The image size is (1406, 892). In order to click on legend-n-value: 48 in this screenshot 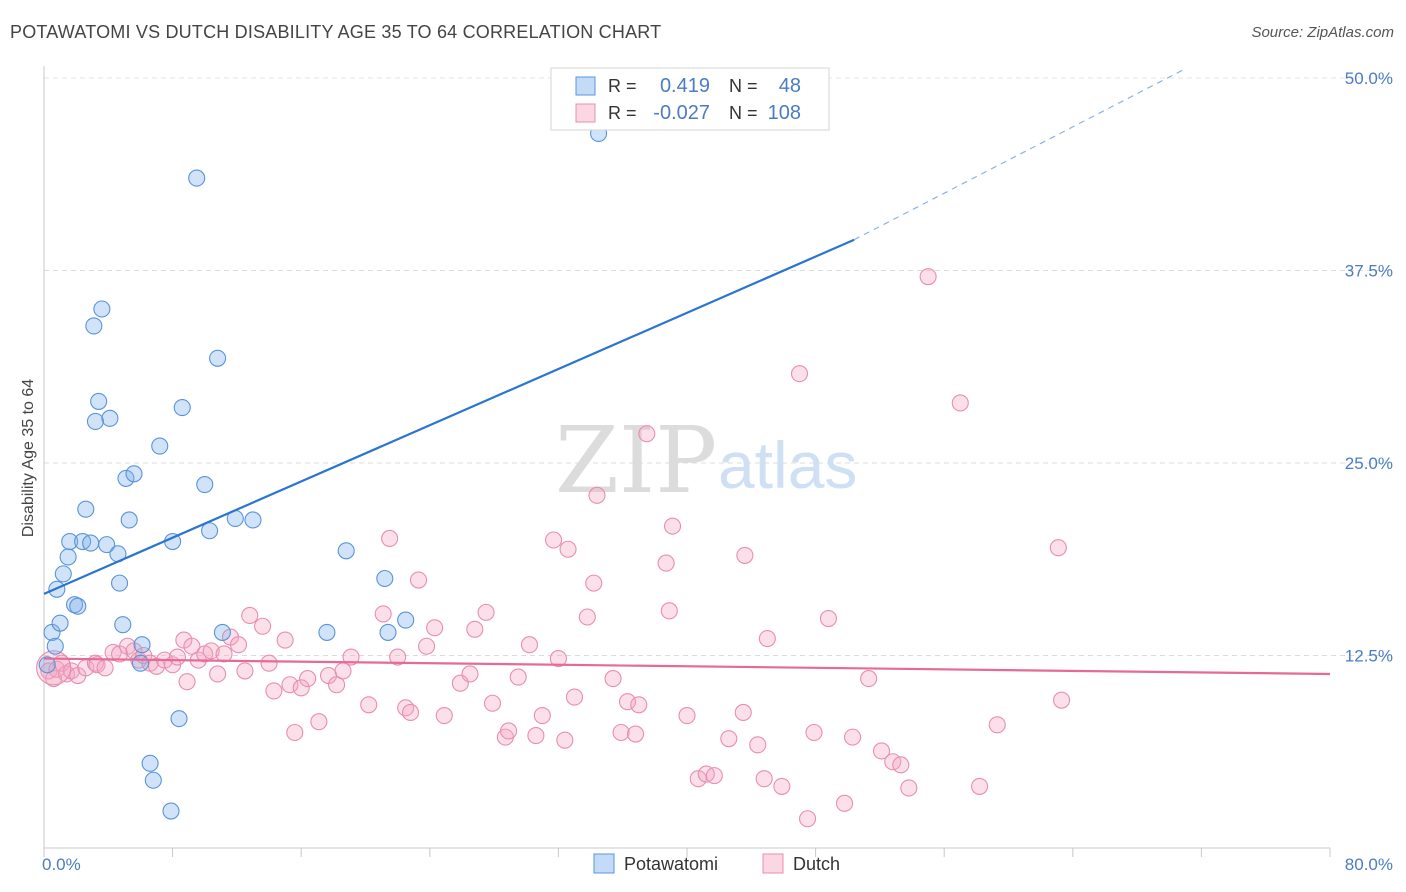, I will do `click(790, 86)`.